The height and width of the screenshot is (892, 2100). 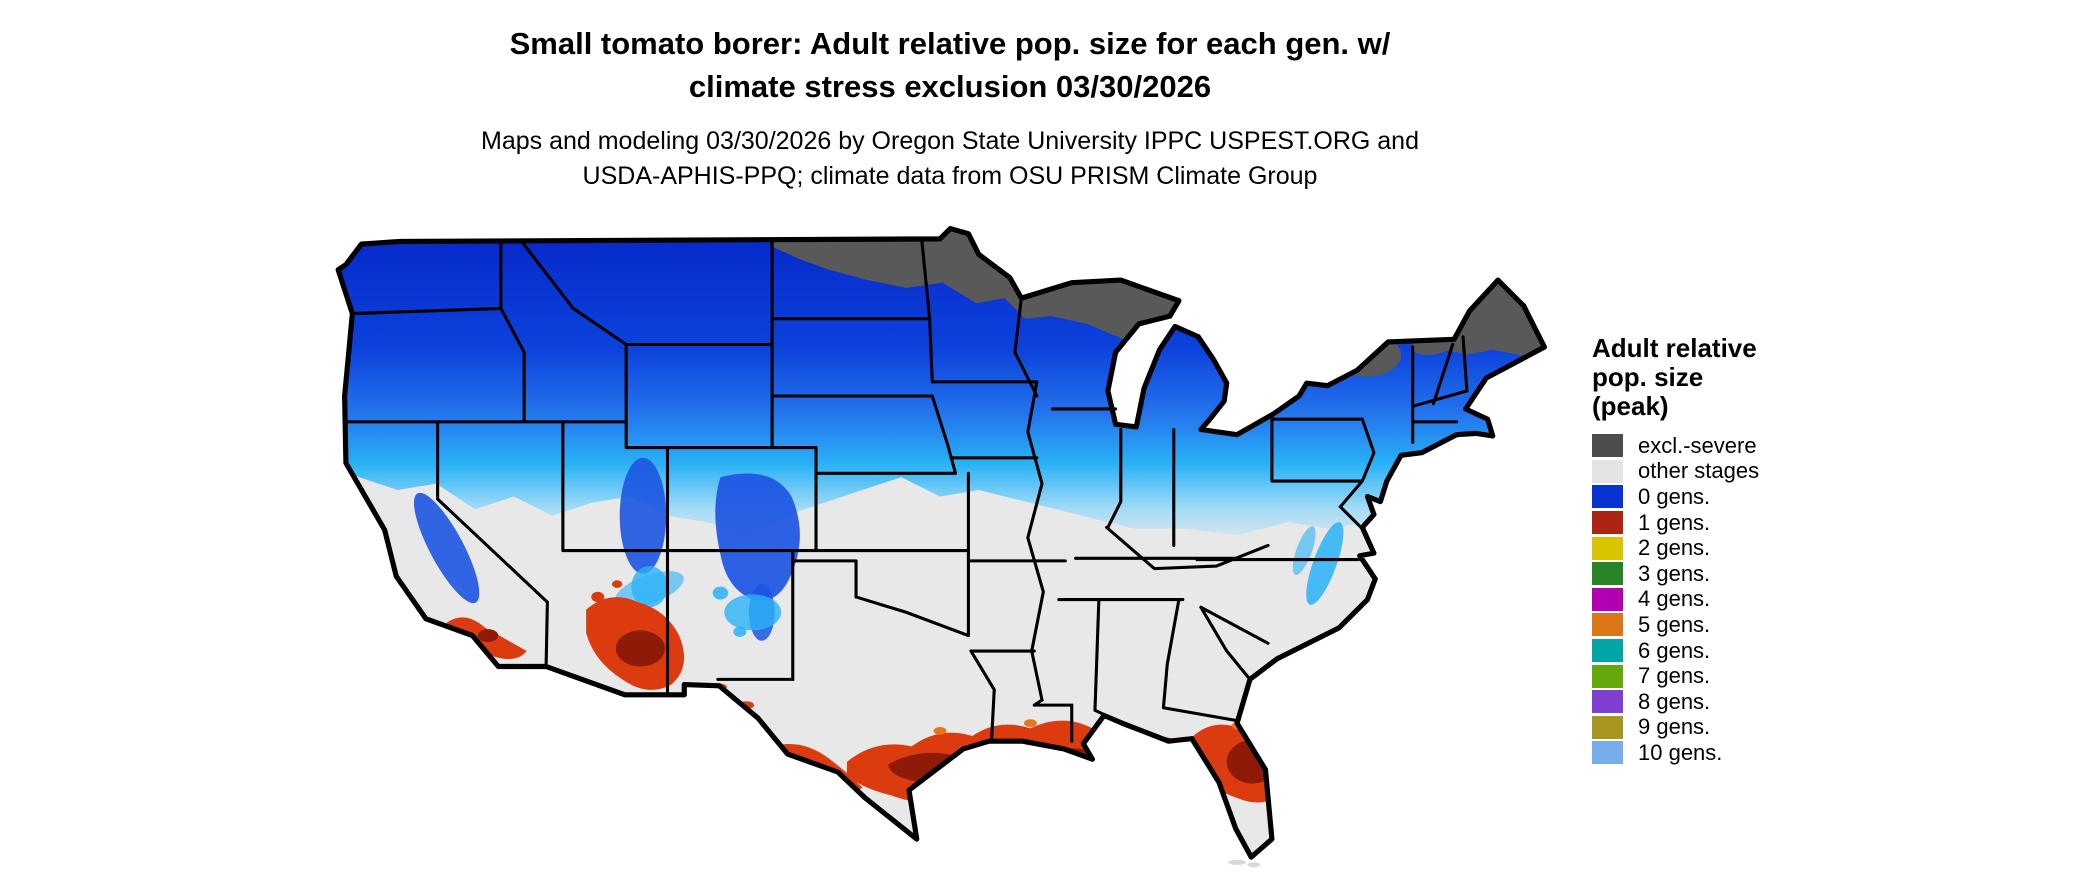 I want to click on legend-title-line1: Adult relative, so click(x=1674, y=348).